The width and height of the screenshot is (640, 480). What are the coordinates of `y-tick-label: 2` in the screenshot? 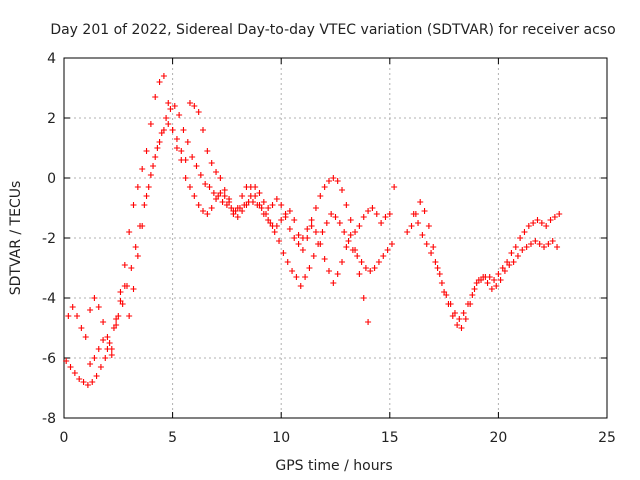 It's located at (51, 119).